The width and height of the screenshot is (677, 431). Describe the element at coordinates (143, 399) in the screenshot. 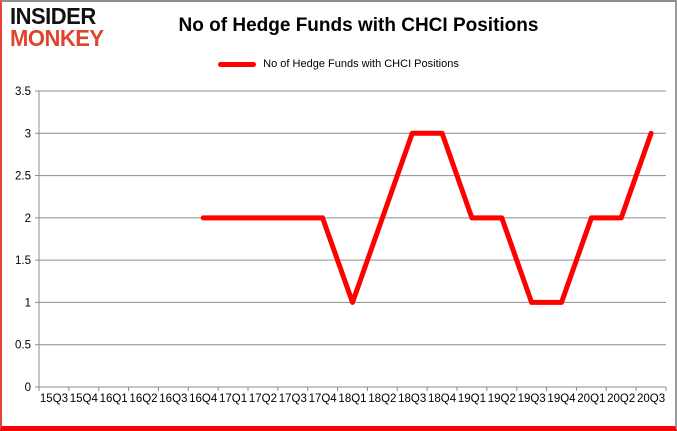

I see `x-tick-label: 16Q2` at that location.